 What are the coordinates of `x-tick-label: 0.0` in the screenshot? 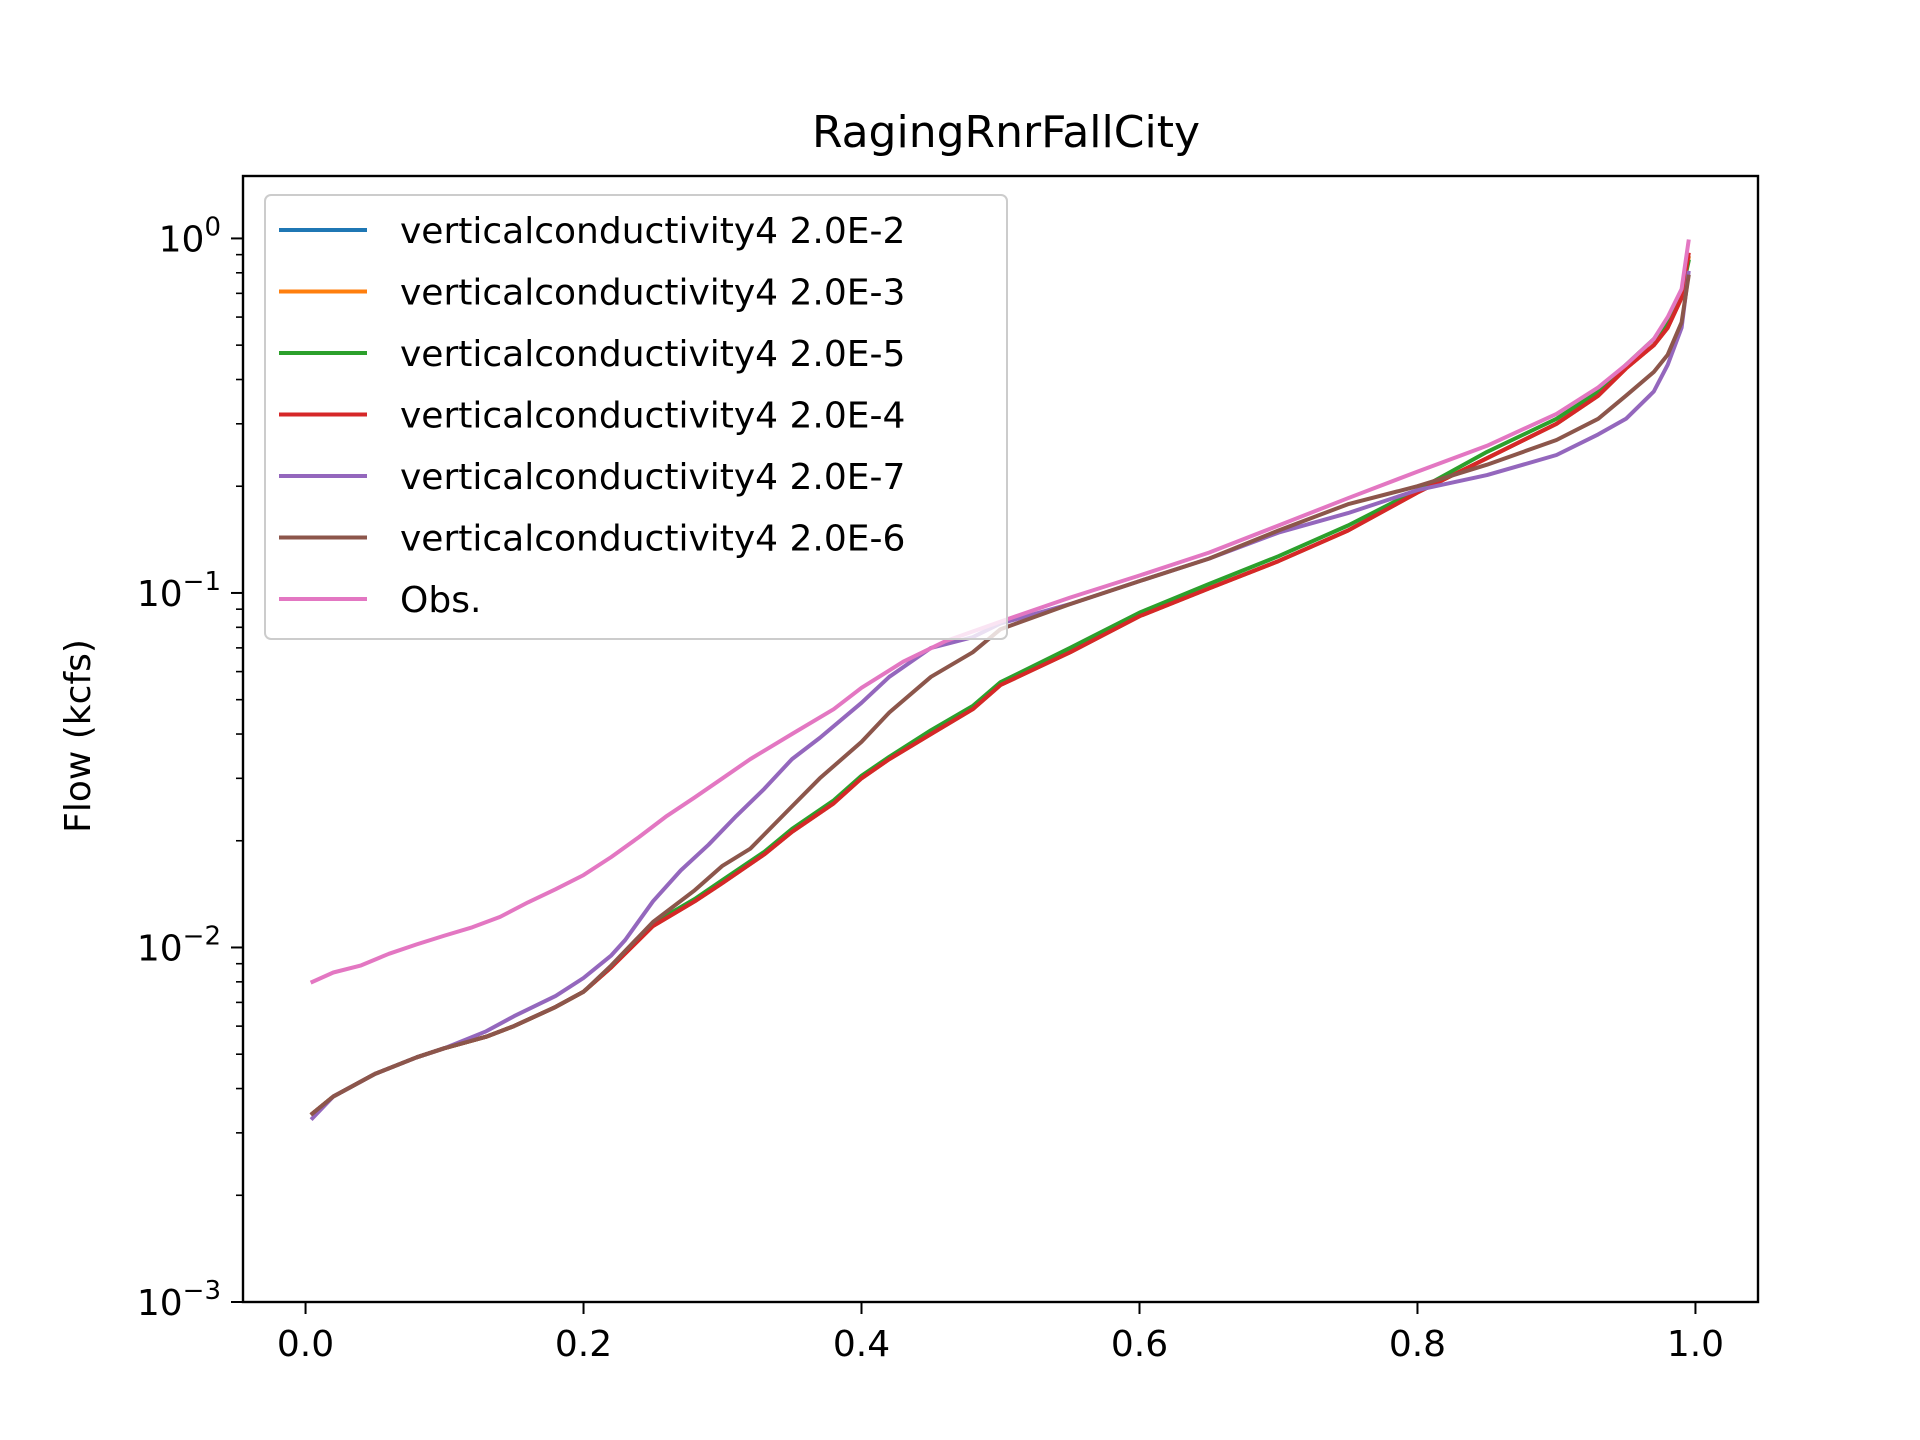 It's located at (305, 1344).